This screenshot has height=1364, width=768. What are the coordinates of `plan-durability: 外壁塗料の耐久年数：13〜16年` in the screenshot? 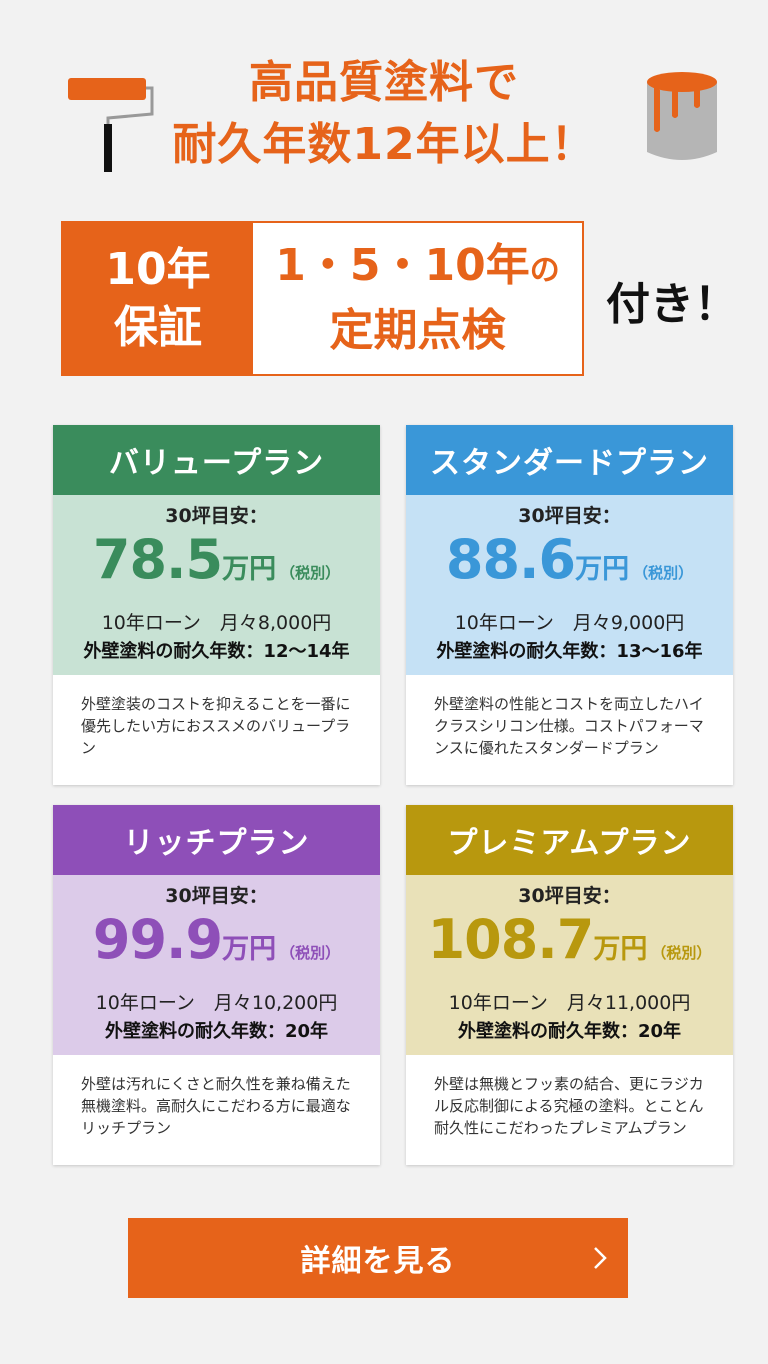 It's located at (569, 651).